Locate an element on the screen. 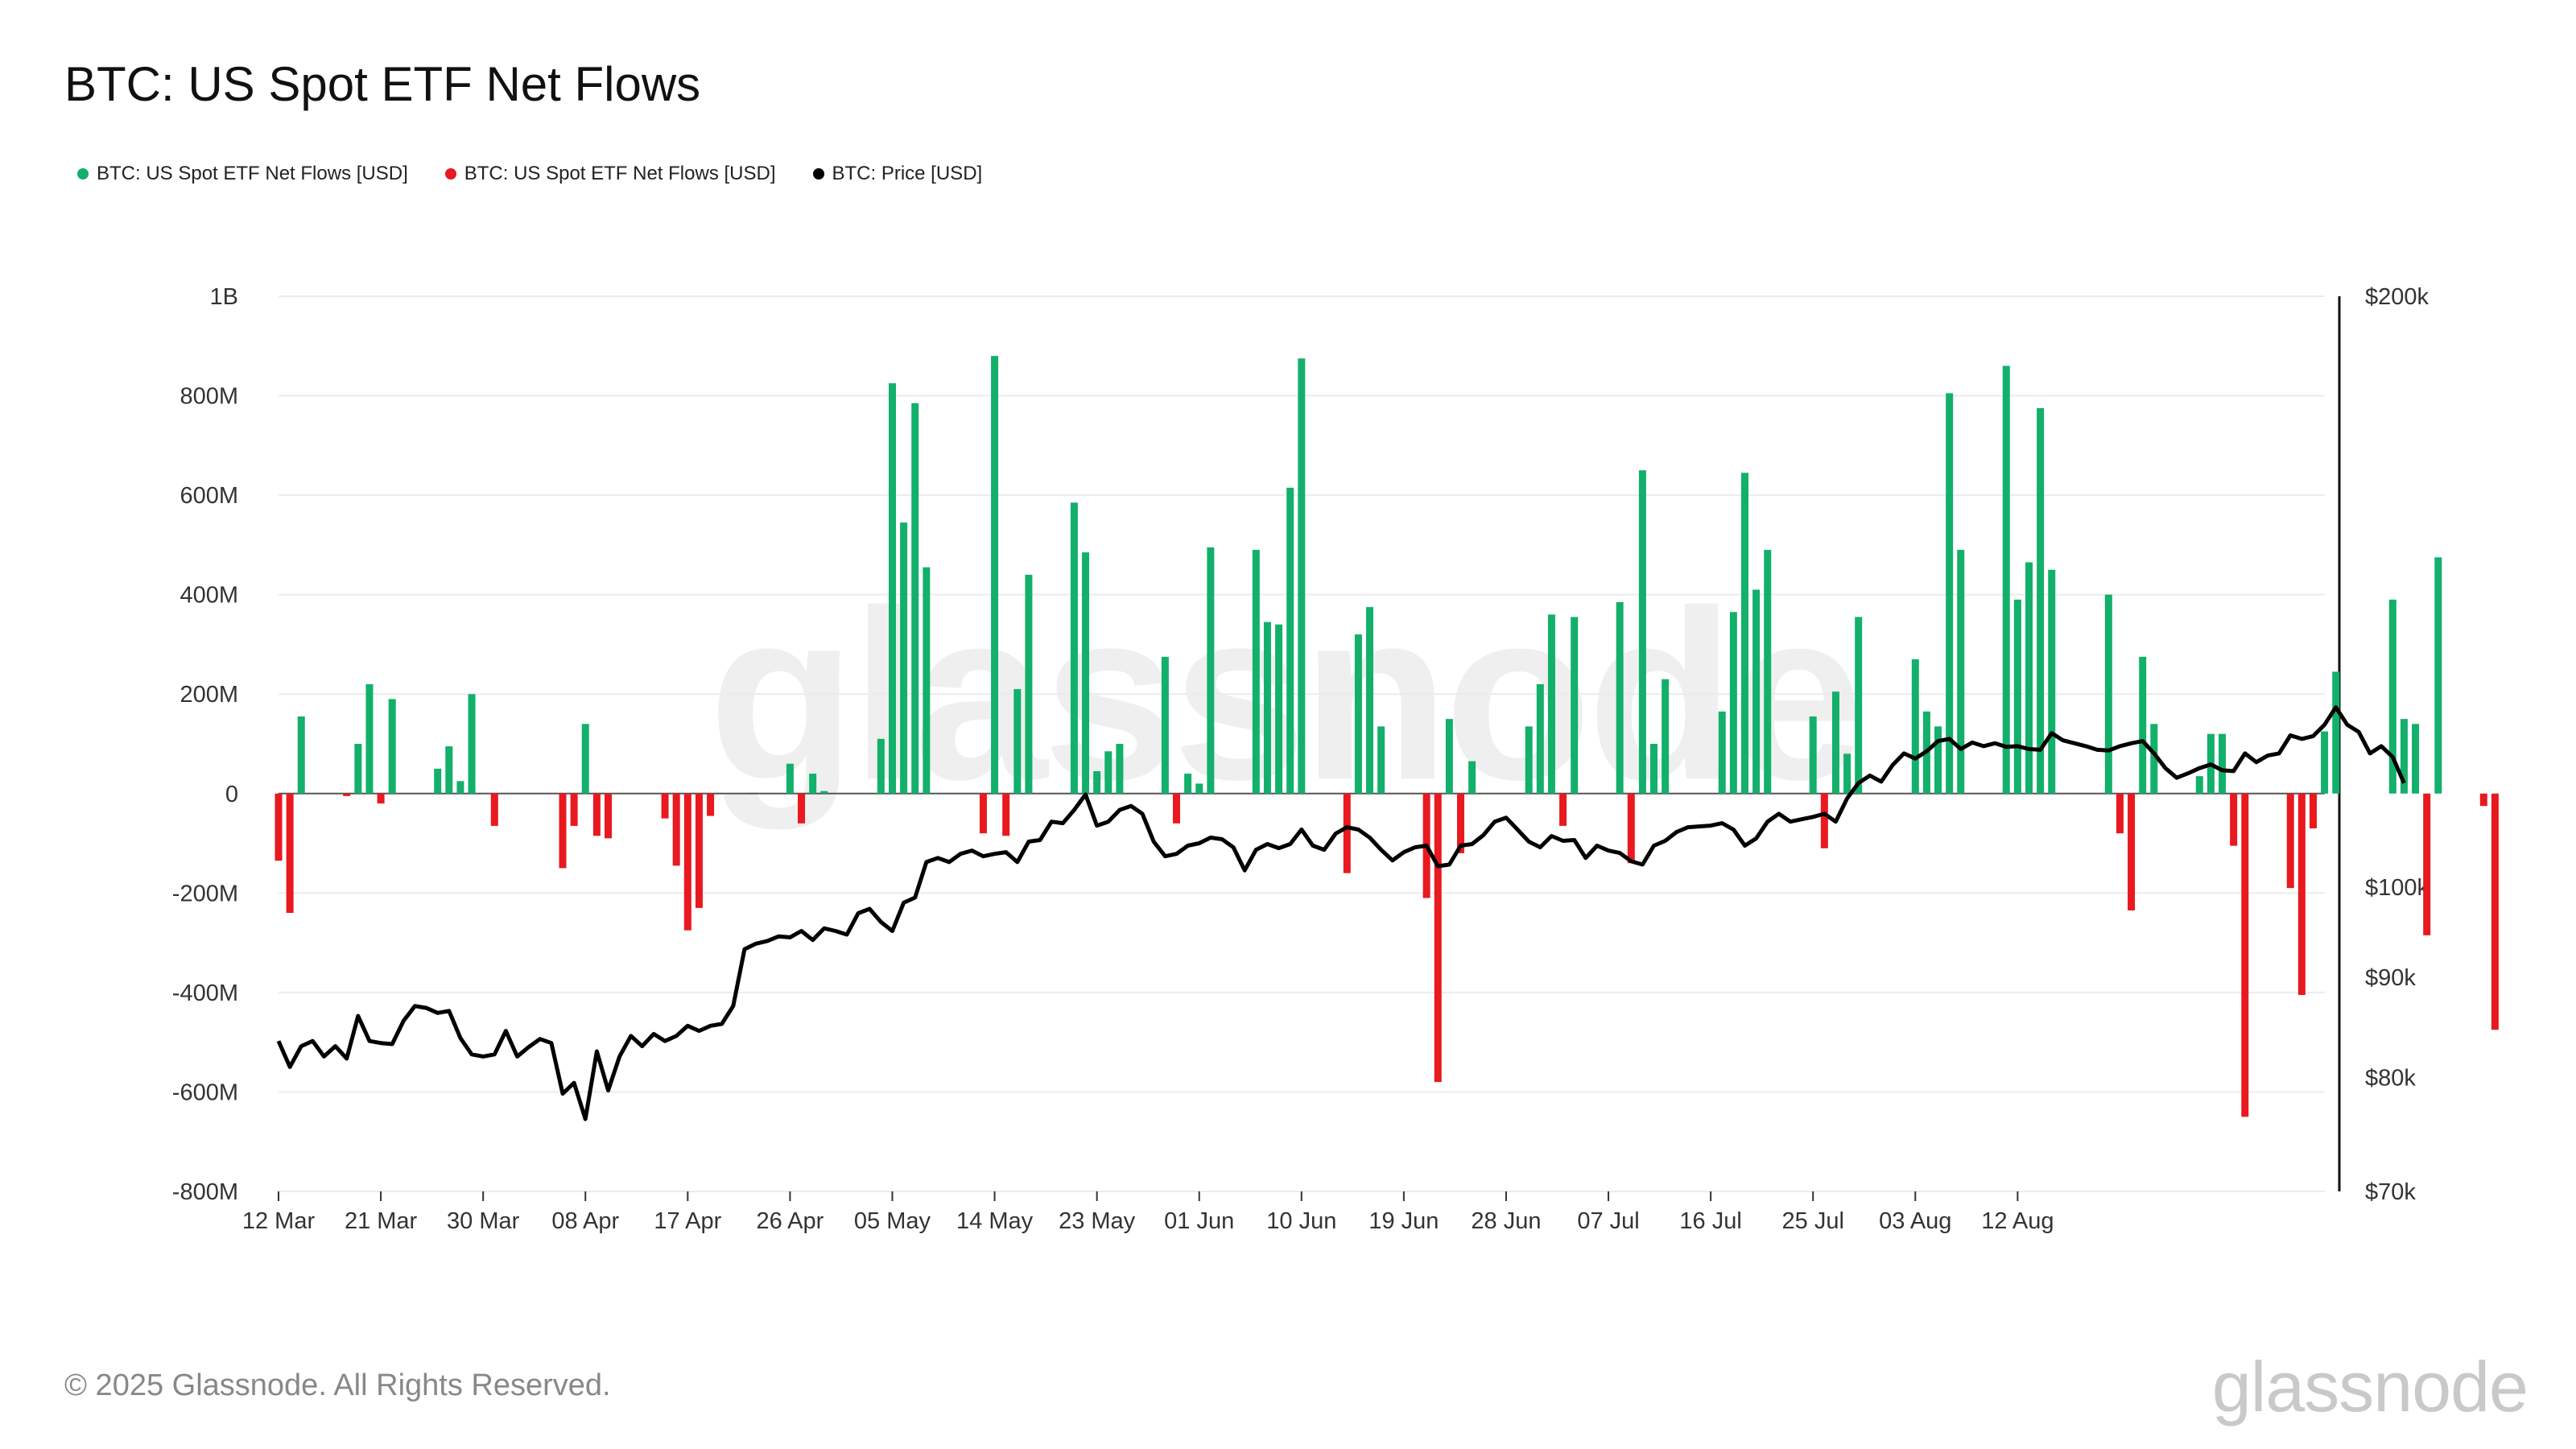 The height and width of the screenshot is (1449, 2576). x-tick-label: 10 Jun is located at coordinates (1301, 1221).